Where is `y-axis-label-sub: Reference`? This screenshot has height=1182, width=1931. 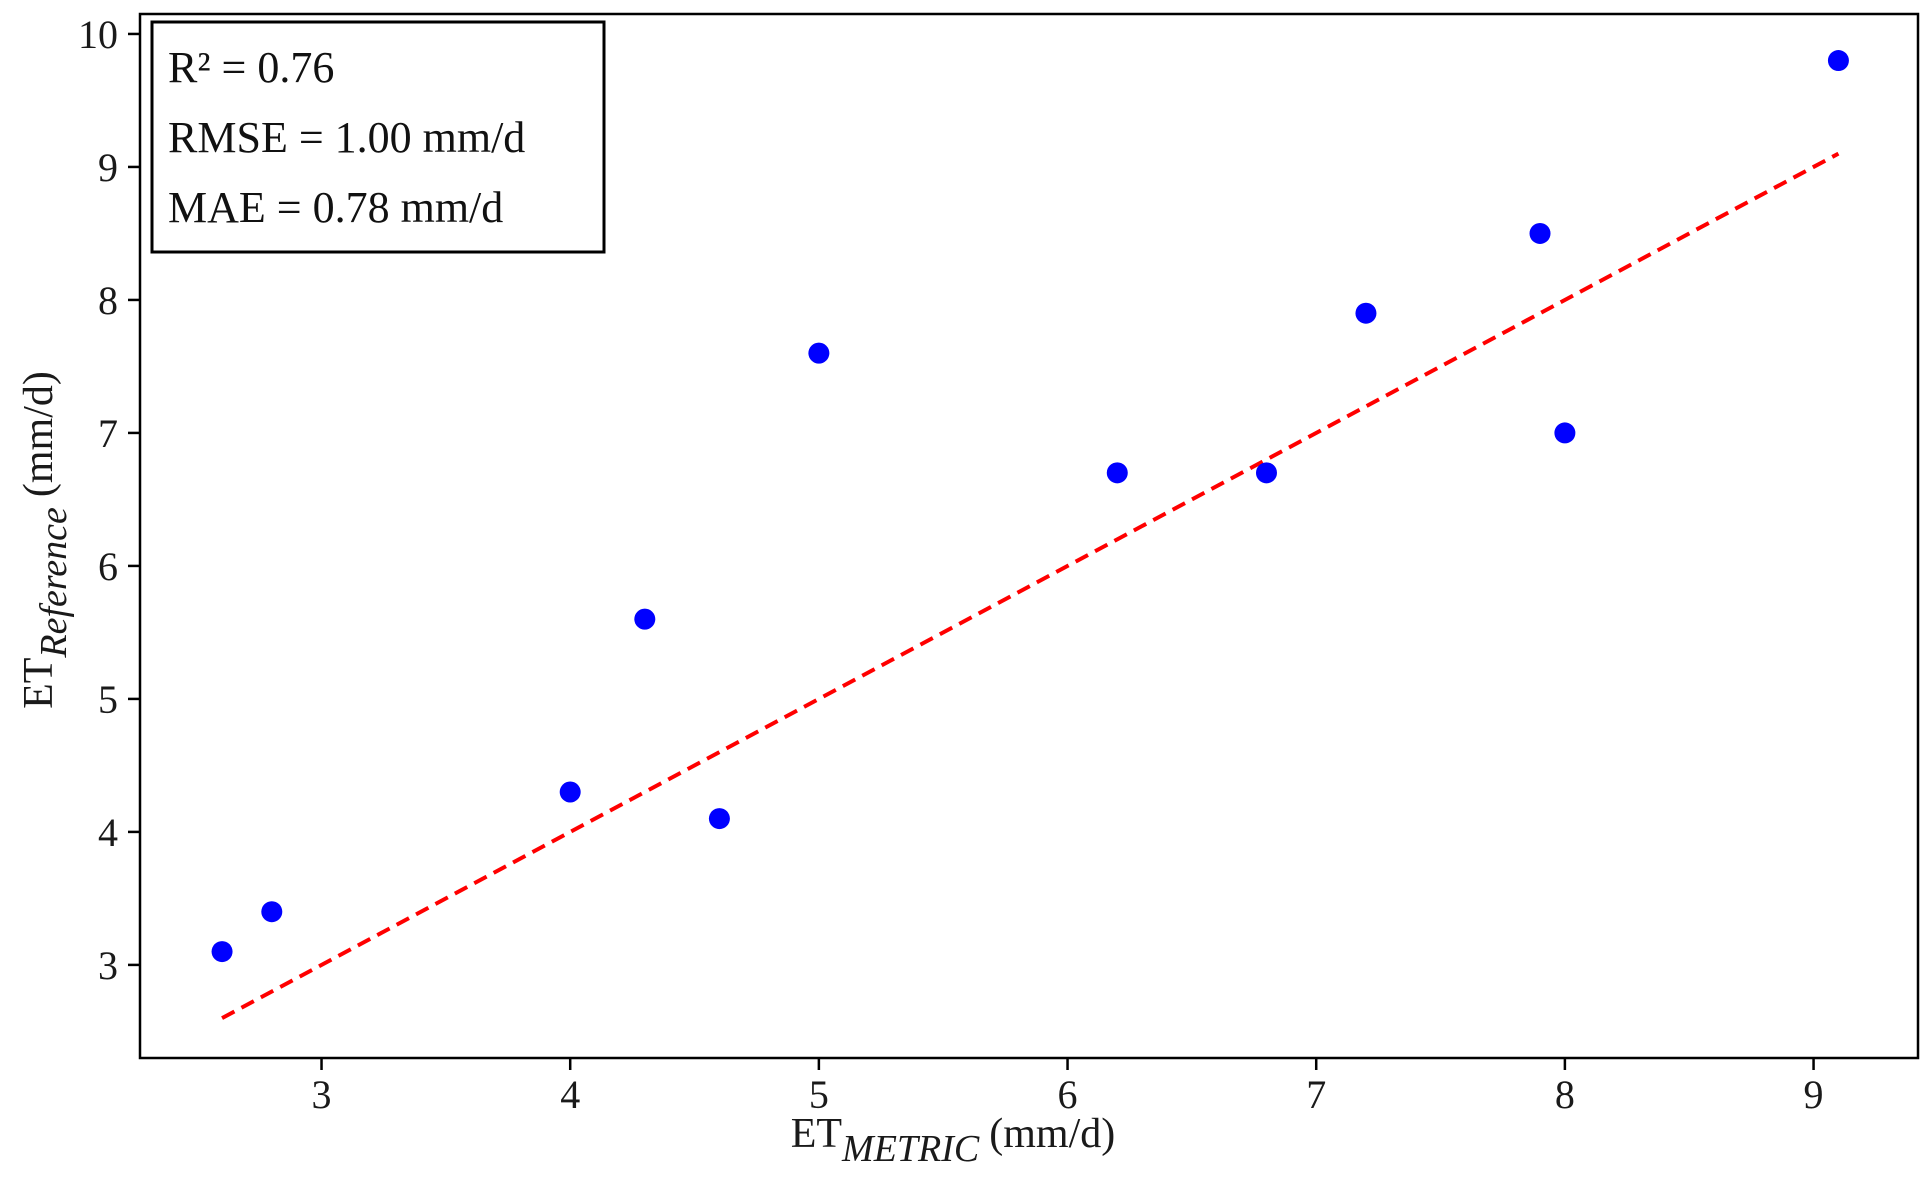
y-axis-label-sub: Reference is located at coordinates (54, 583).